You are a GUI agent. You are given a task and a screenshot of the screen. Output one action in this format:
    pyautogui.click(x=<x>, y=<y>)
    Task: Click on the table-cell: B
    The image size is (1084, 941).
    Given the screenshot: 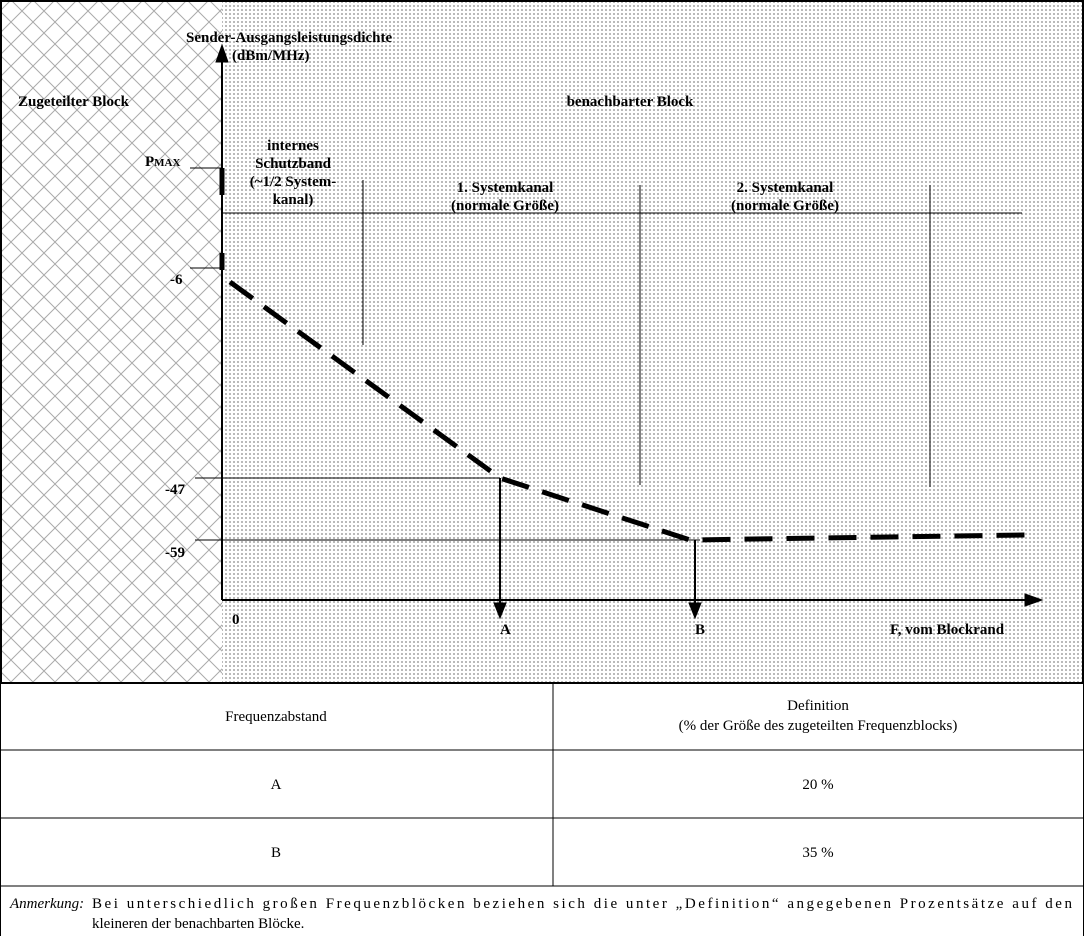 What is the action you would take?
    pyautogui.click(x=276, y=853)
    